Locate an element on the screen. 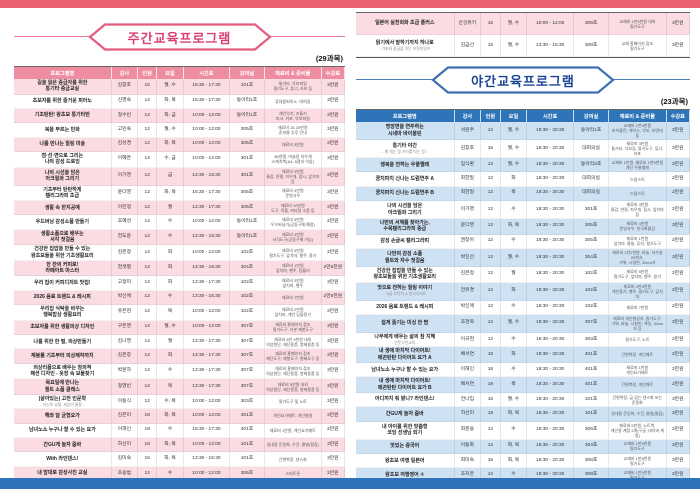 The image size is (700, 489). column-header: 강사 is located at coordinates (468, 116).